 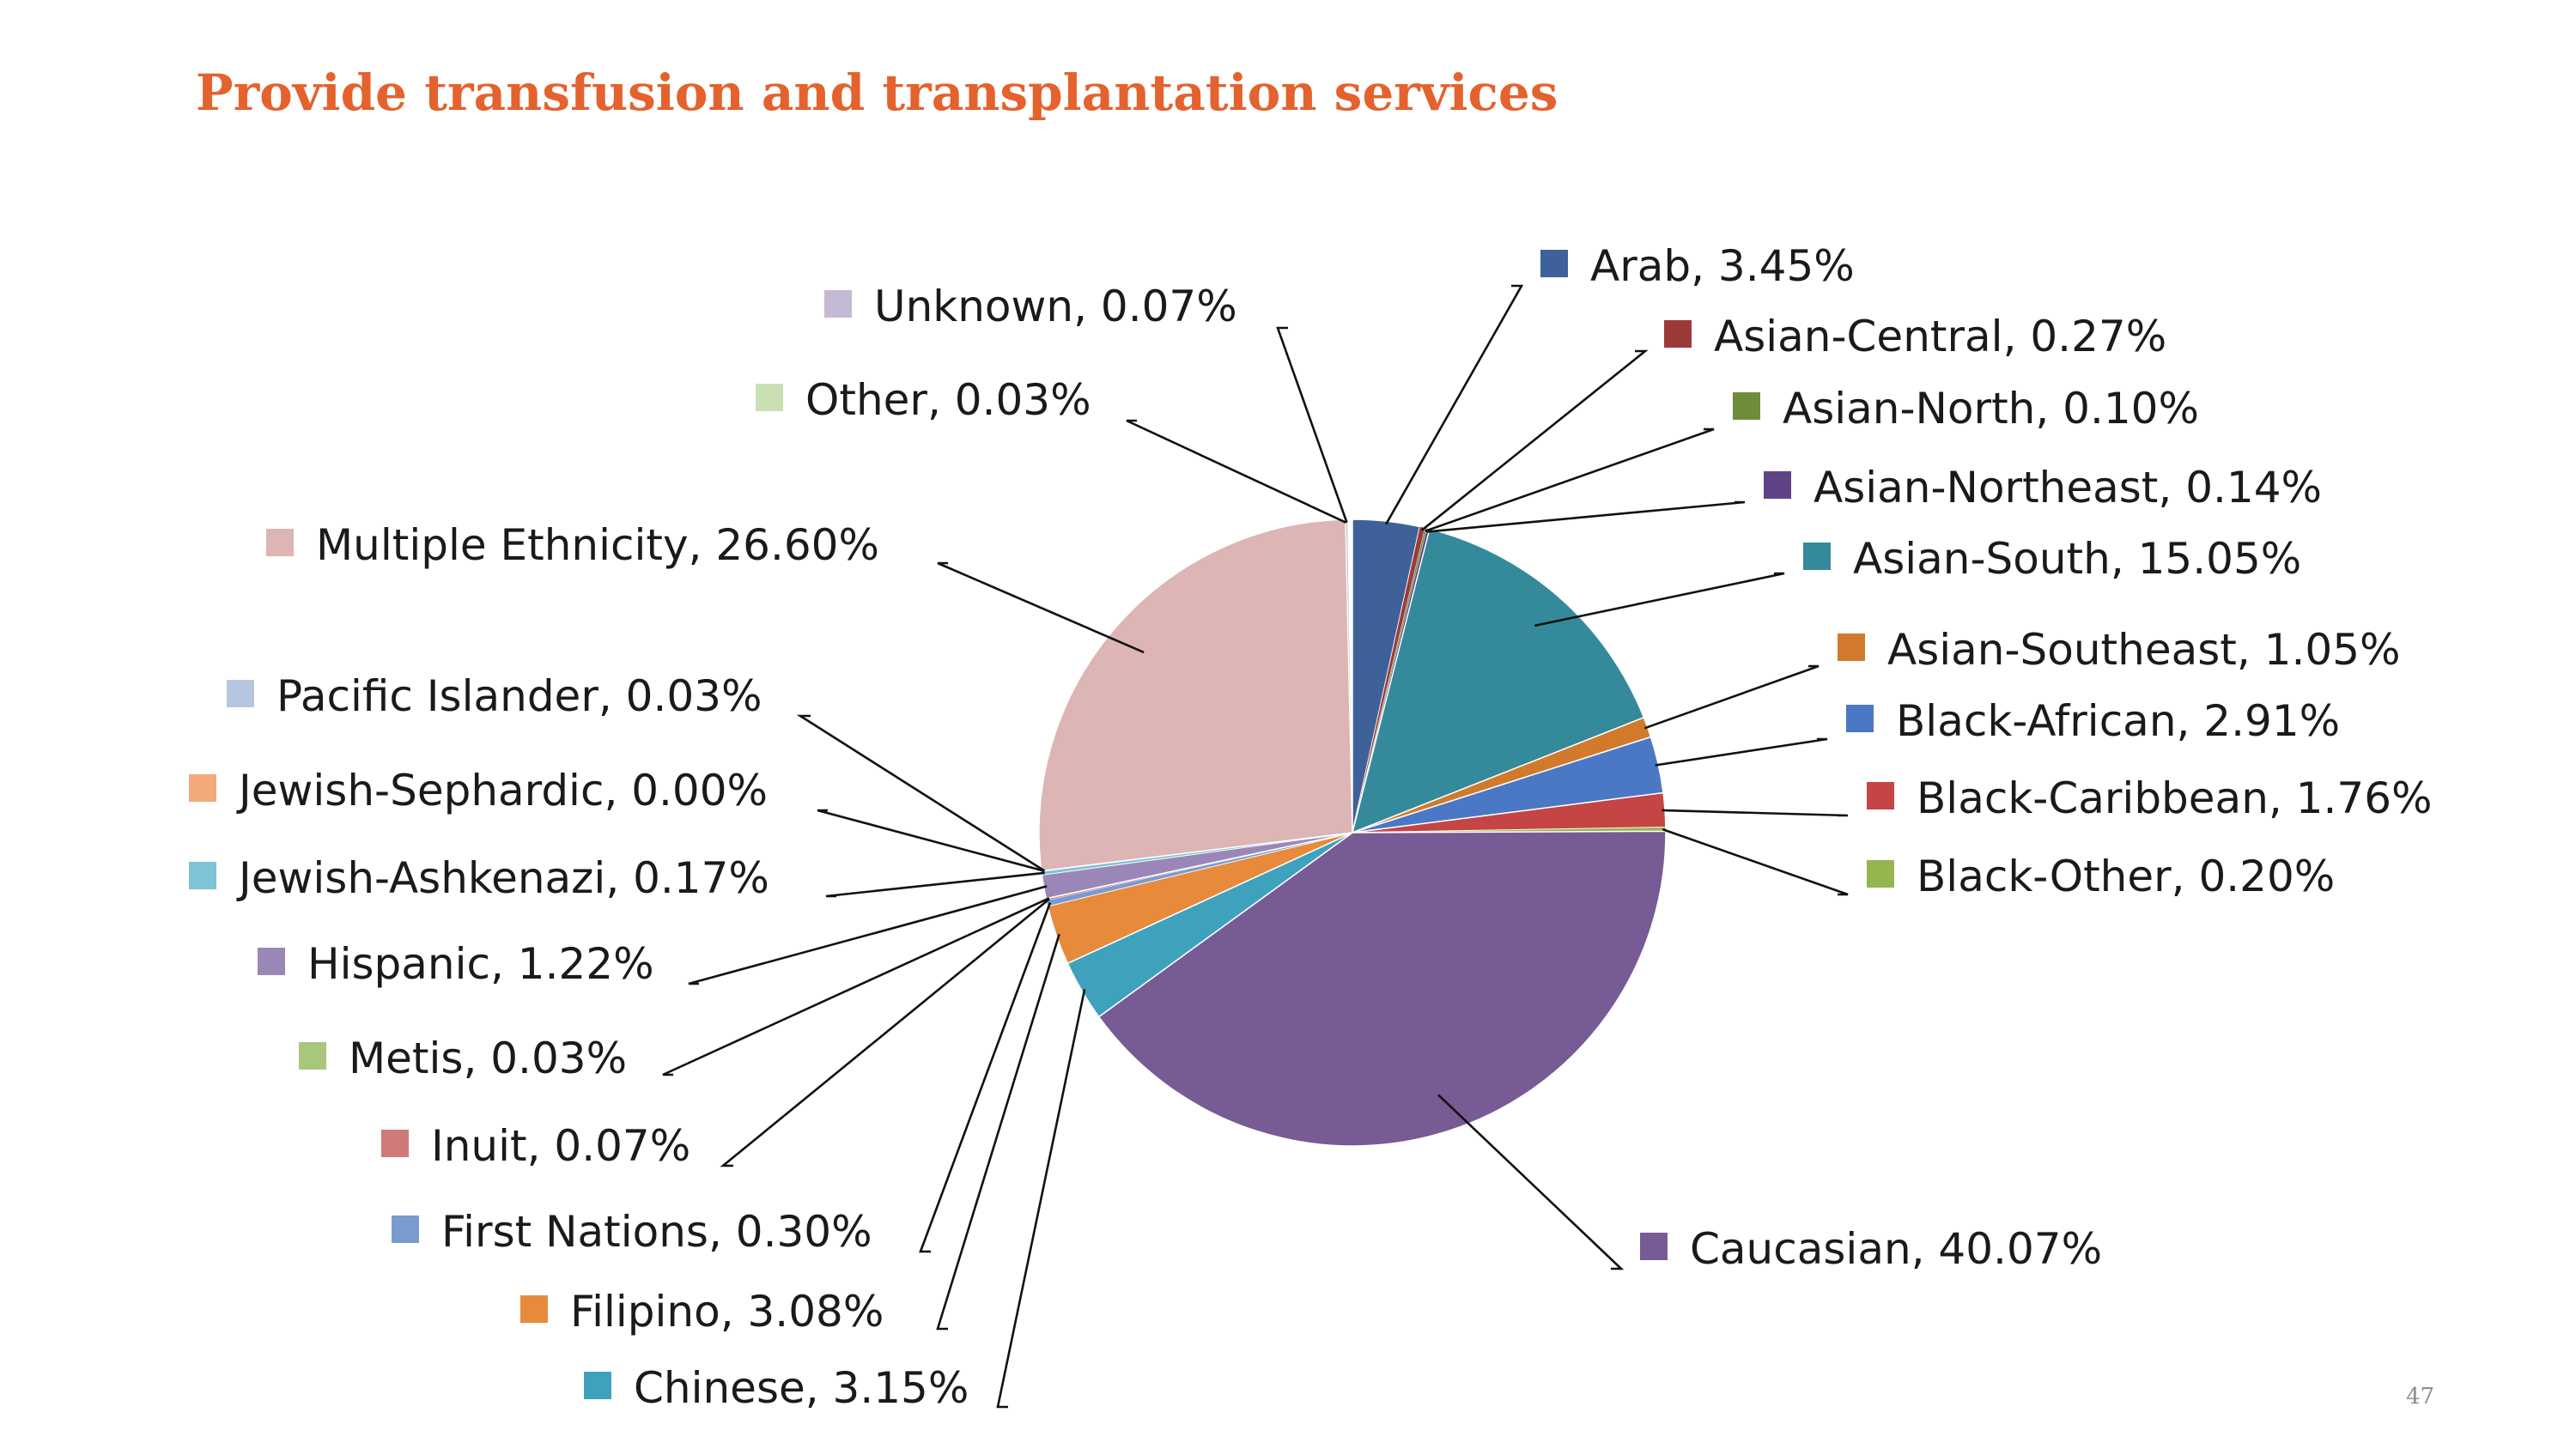 I want to click on marker-first-nations, so click(x=406, y=1229).